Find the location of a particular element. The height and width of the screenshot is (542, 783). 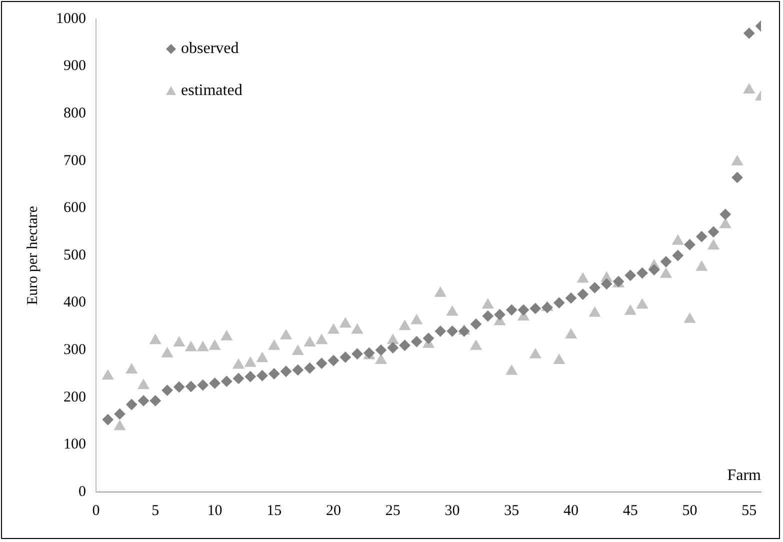

y-tick-label: 300 is located at coordinates (75, 350).